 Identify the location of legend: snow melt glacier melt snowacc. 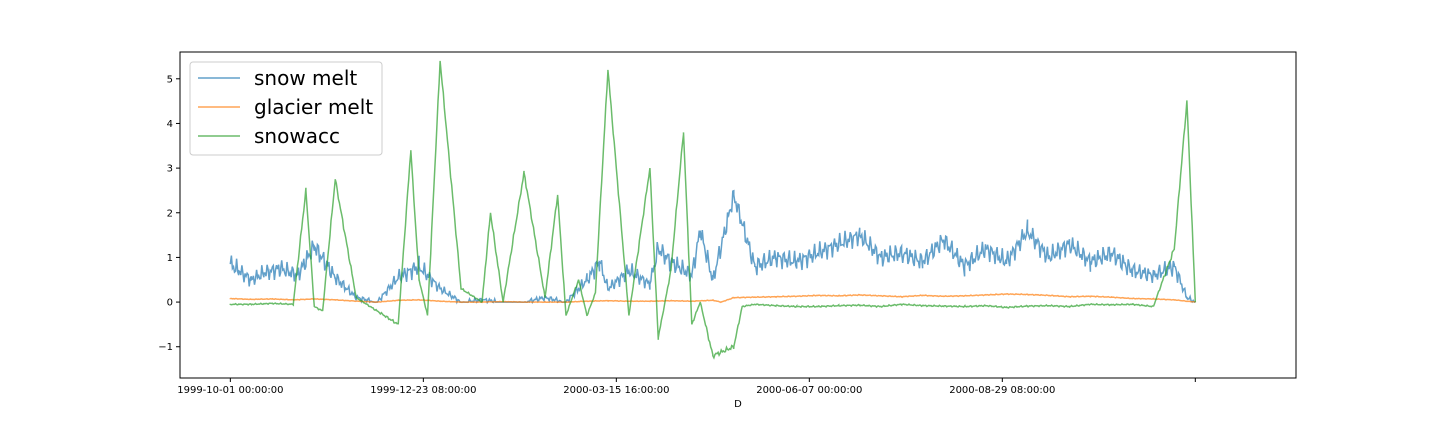
(286, 108).